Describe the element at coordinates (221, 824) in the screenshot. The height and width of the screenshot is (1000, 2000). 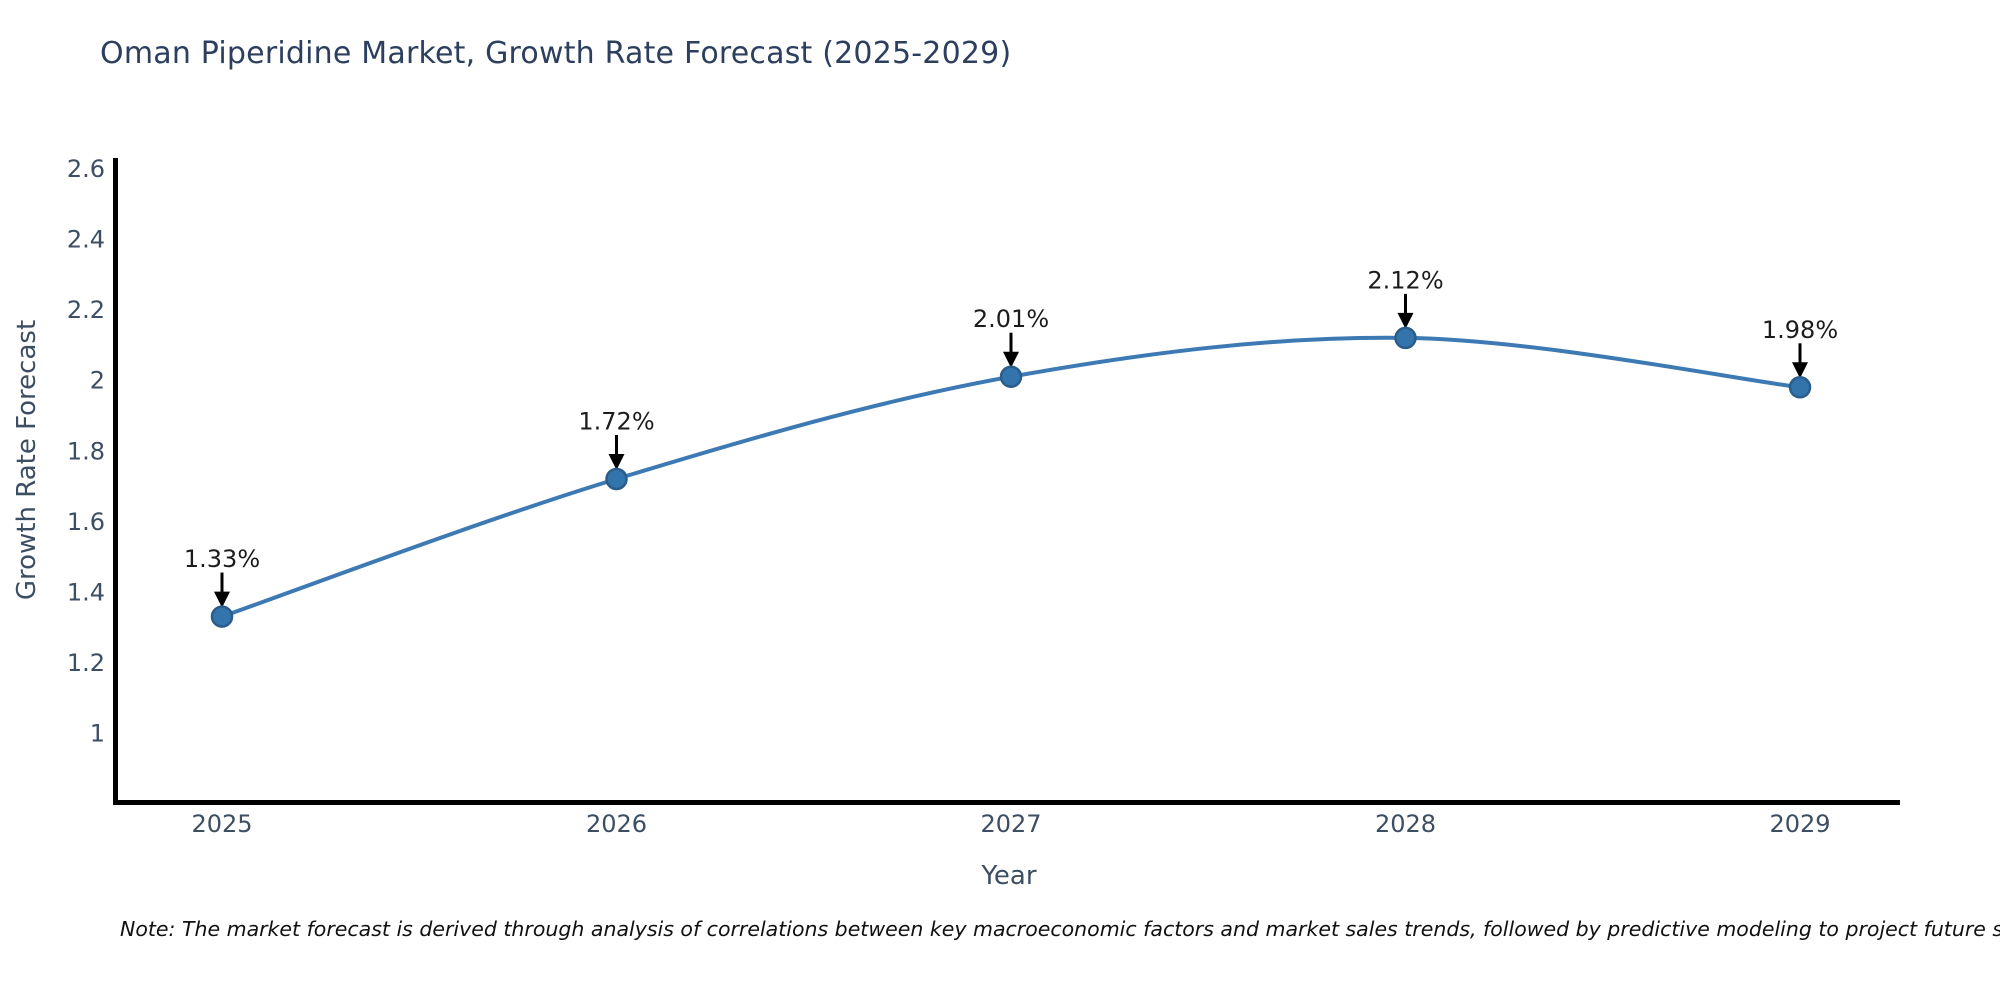
I see `x-tick-label: 2025` at that location.